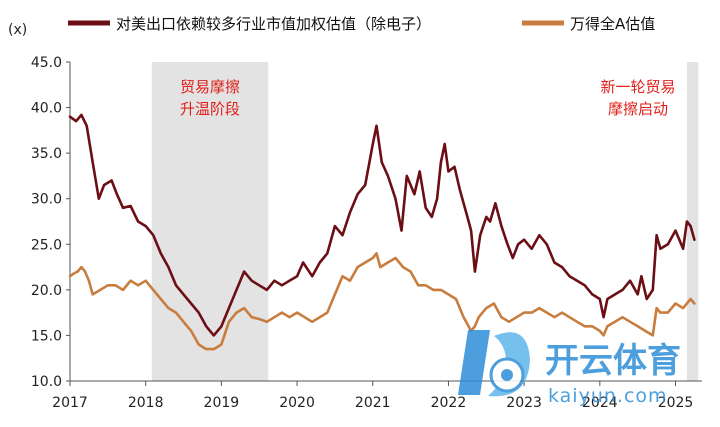  I want to click on x-tick-label: 2022, so click(449, 403).